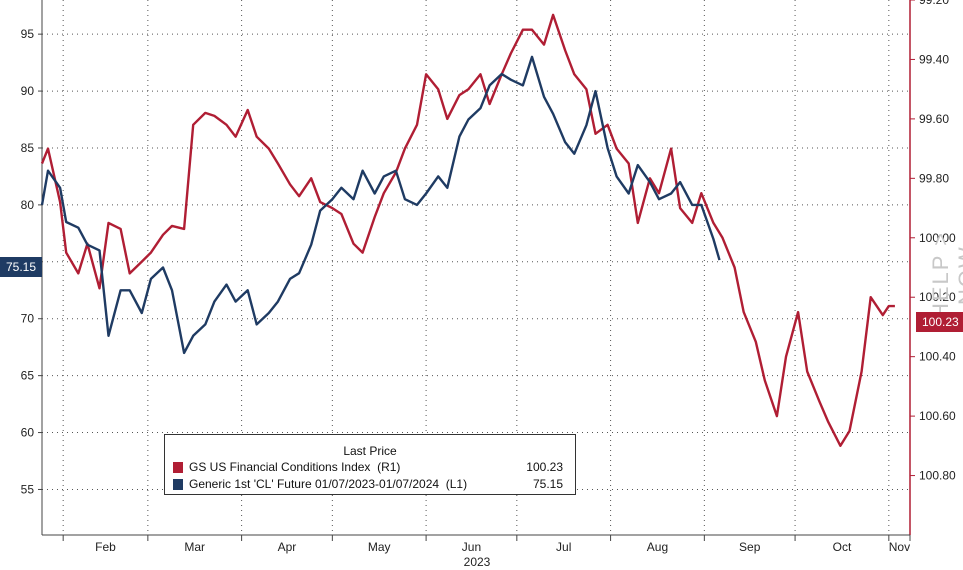  What do you see at coordinates (547, 484) in the screenshot?
I see `legend-value-cl-future: 75.15` at bounding box center [547, 484].